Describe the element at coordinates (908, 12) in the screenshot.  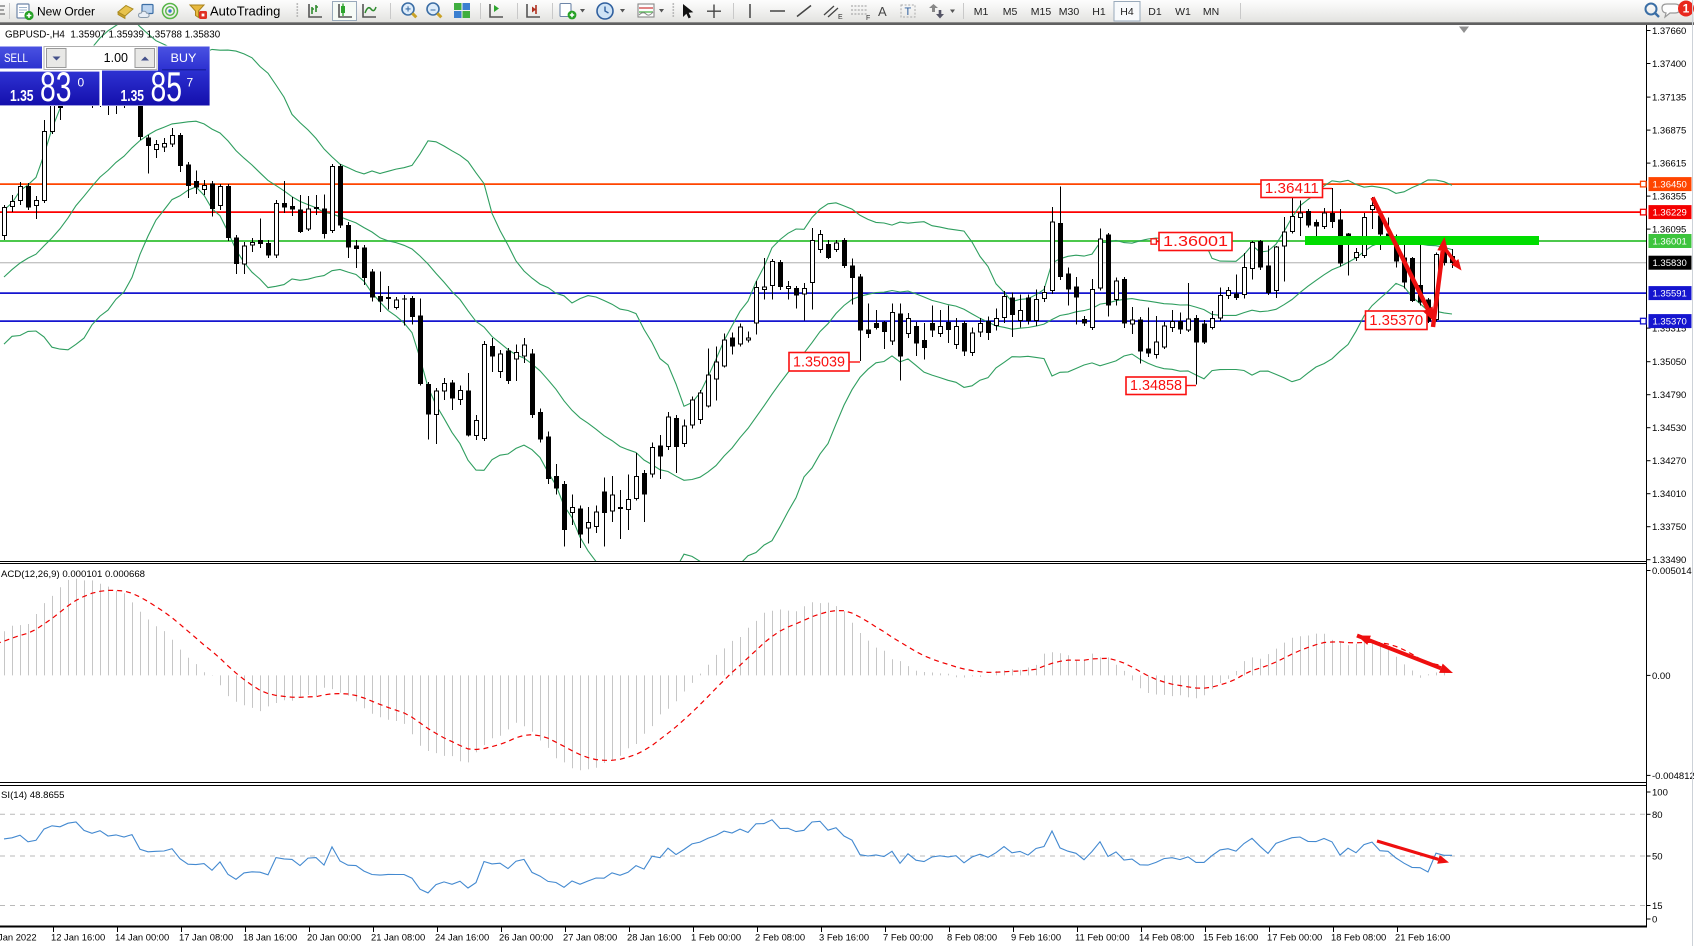
I see `svg-text: T` at that location.